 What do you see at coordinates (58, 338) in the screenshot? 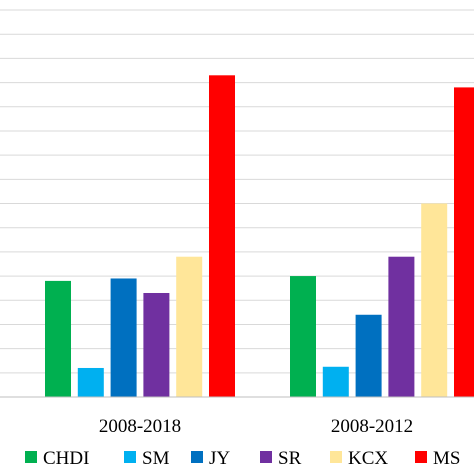
I see `bar-chdi-2008-2018` at bounding box center [58, 338].